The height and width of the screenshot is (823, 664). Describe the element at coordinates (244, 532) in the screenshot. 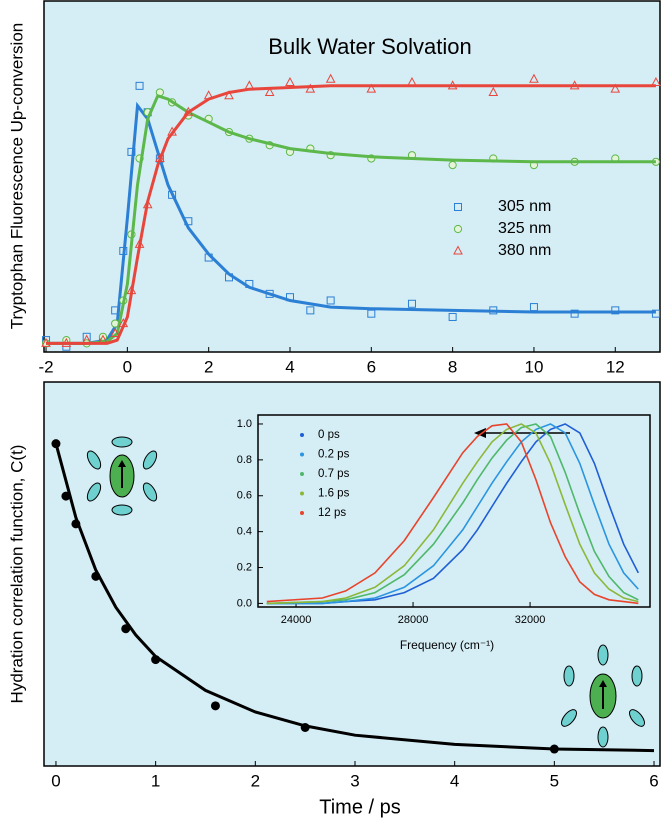

I see `y-tick-label: 0.4` at that location.